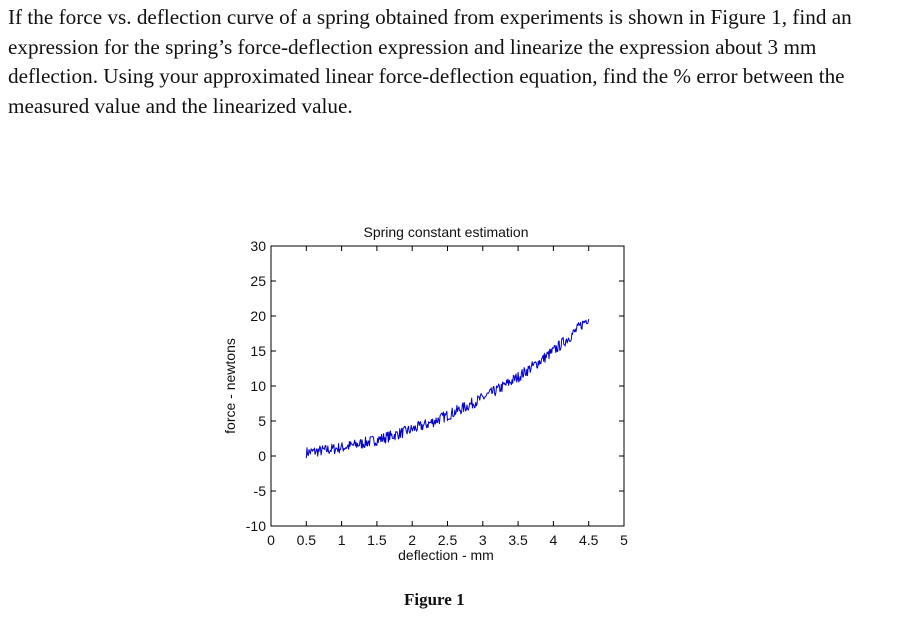 This screenshot has width=918, height=635. What do you see at coordinates (260, 491) in the screenshot?
I see `y-tick-label: -5` at bounding box center [260, 491].